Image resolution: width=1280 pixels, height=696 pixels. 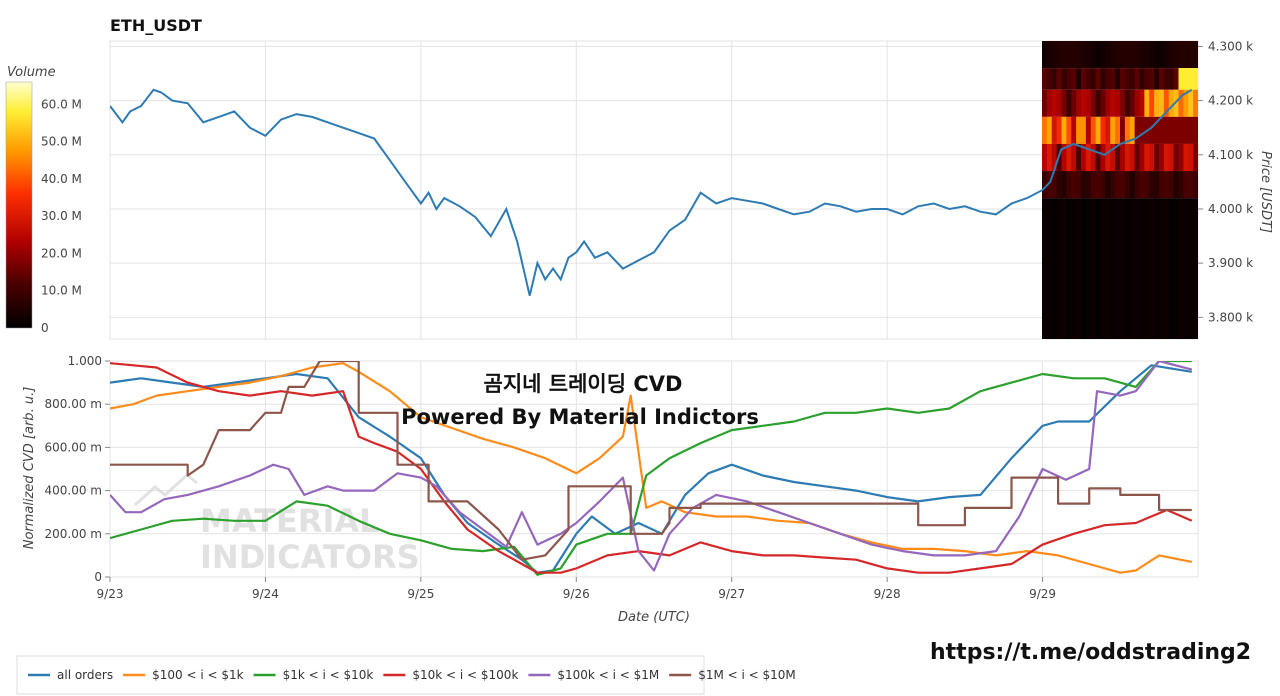 What do you see at coordinates (61, 179) in the screenshot?
I see `colorbar-tick-label: 40.0 M` at bounding box center [61, 179].